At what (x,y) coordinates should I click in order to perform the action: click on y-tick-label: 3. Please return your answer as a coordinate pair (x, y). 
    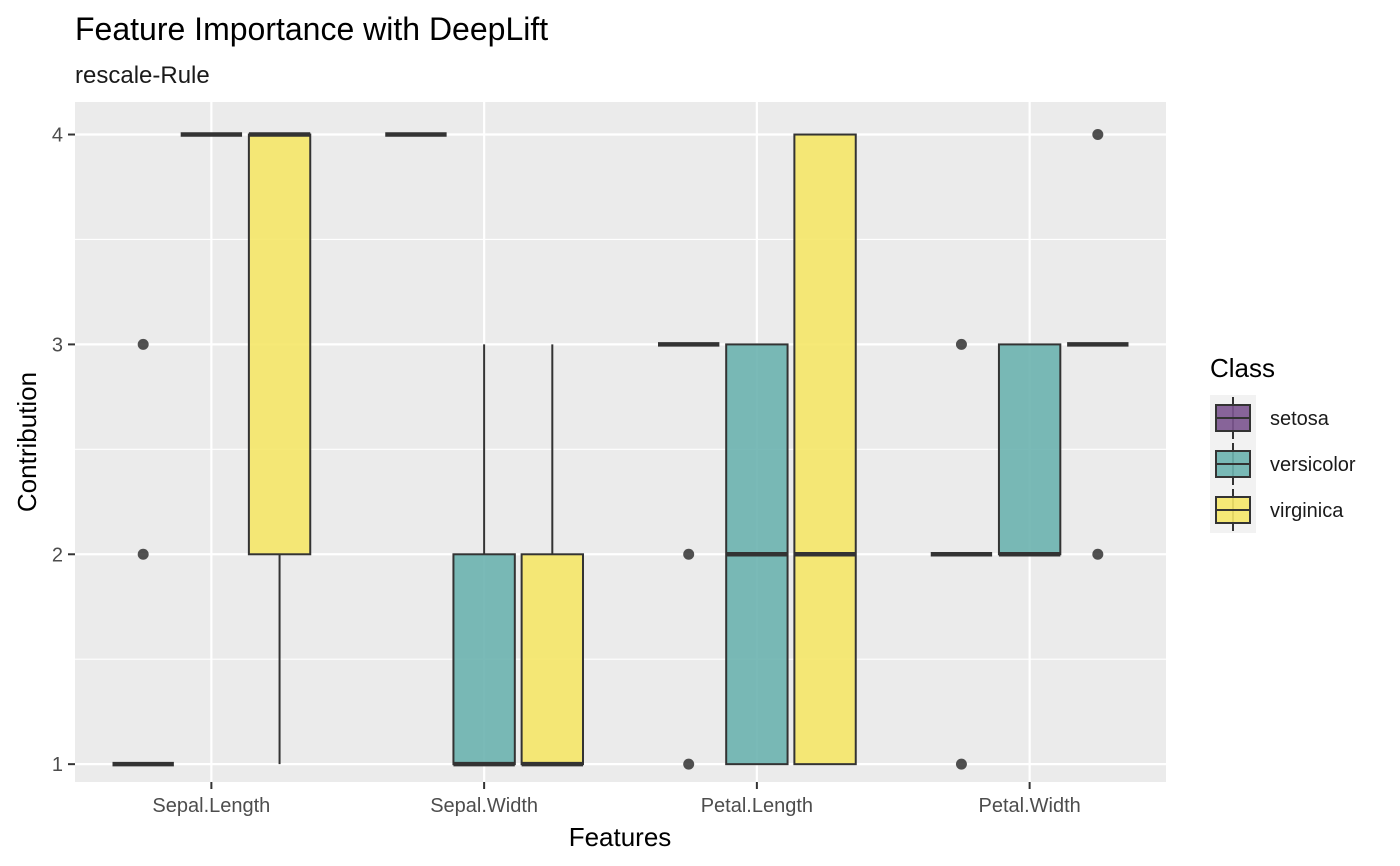
    Looking at the image, I should click on (57, 345).